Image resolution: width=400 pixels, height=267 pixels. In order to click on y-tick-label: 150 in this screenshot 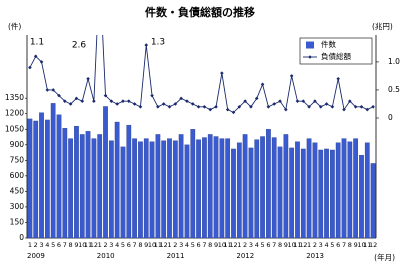, I will do `click(17, 221)`.